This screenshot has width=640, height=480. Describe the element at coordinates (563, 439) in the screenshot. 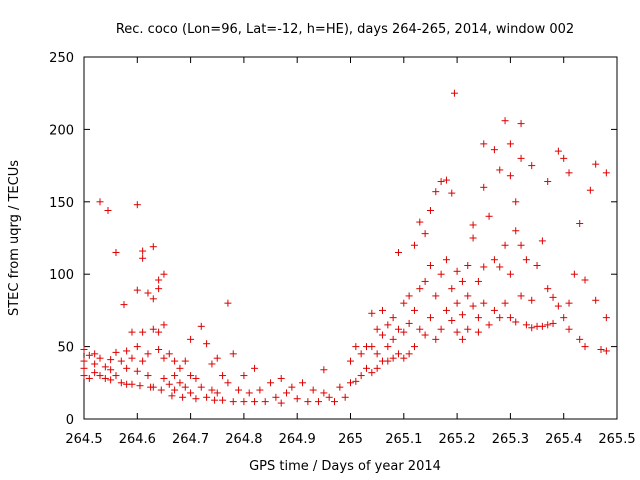

I see `x-tick-label: 265.4` at that location.